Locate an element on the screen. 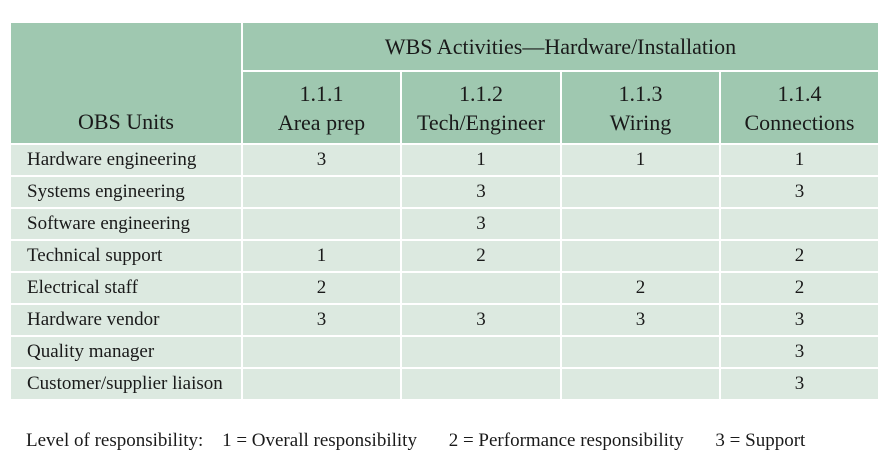 Image resolution: width=894 pixels, height=471 pixels. table-row: Hardware vendor 3 3 3 3 is located at coordinates (444, 320).